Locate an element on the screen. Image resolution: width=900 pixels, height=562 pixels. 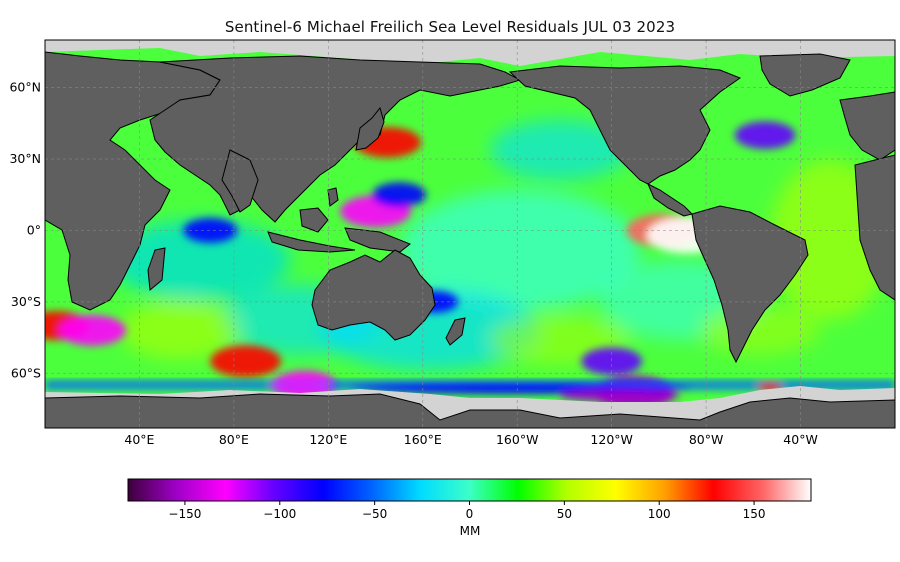
lat-tick-label: 30°S is located at coordinates (26, 301).